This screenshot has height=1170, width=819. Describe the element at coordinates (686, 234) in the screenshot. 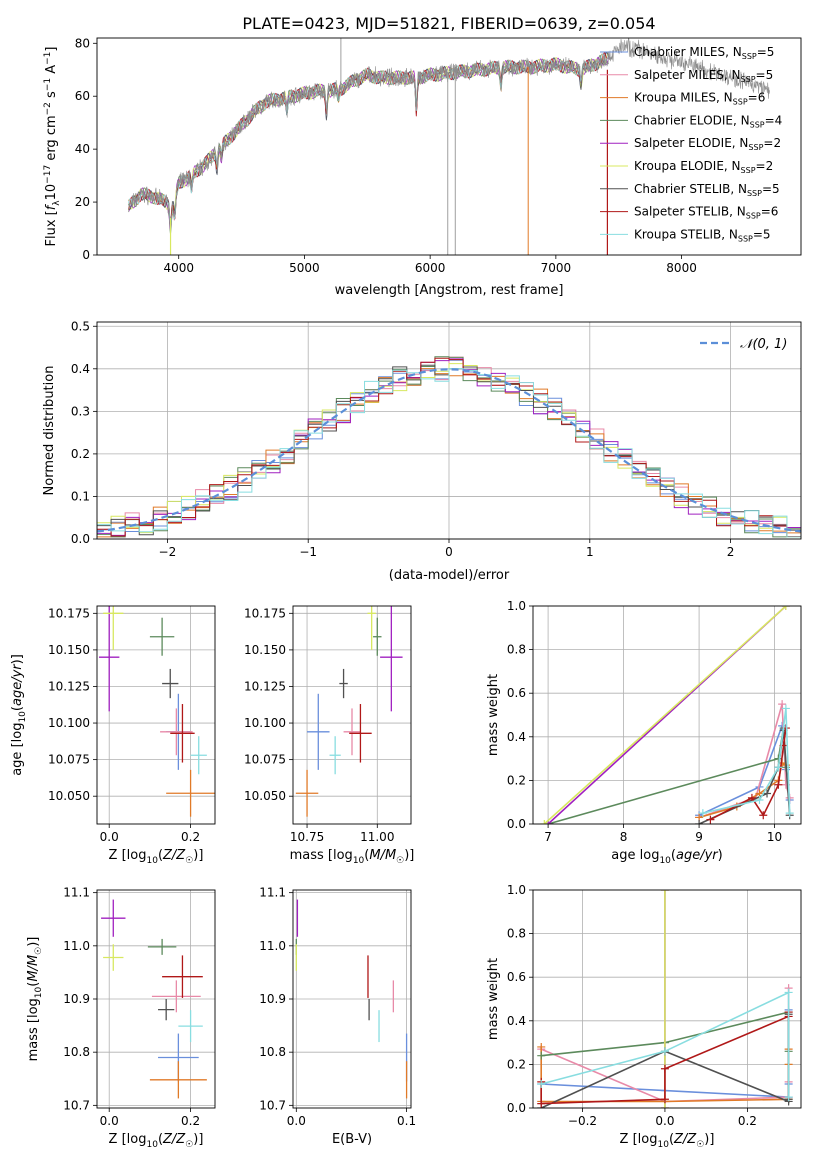

I see `legend-text: Kroupa STELIB, N` at that location.